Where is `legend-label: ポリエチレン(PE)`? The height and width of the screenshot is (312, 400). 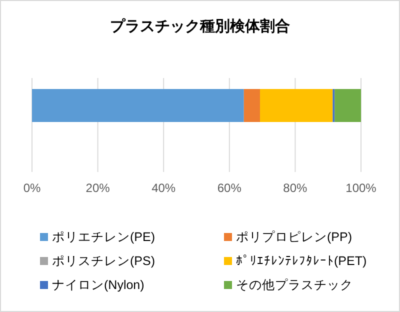 legend-label: ポリエチレン(PE) is located at coordinates (103, 237).